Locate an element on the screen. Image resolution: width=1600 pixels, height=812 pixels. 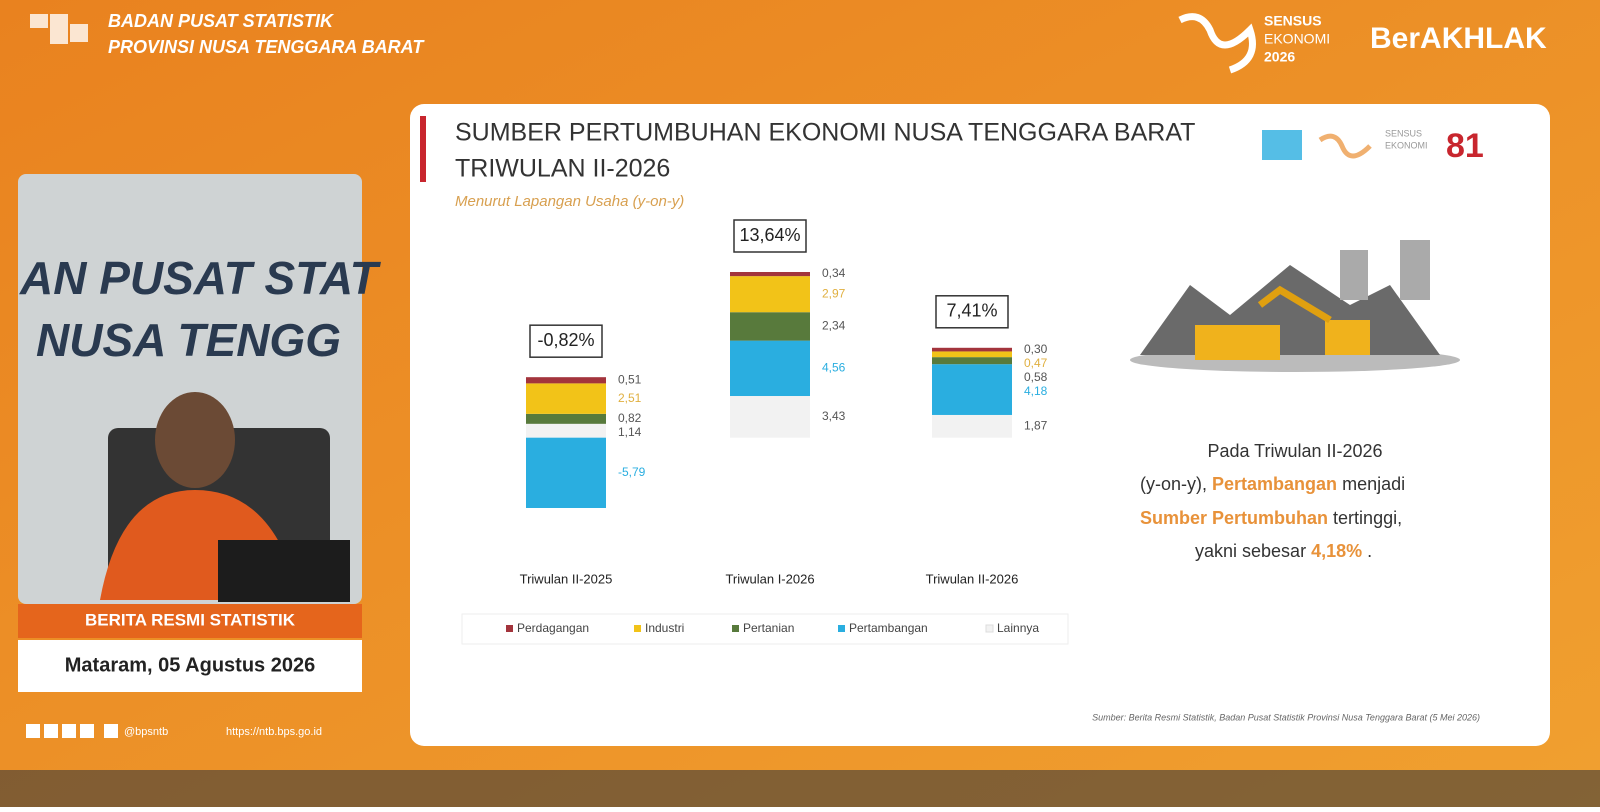
se-logo is located at coordinates (1217, 43).